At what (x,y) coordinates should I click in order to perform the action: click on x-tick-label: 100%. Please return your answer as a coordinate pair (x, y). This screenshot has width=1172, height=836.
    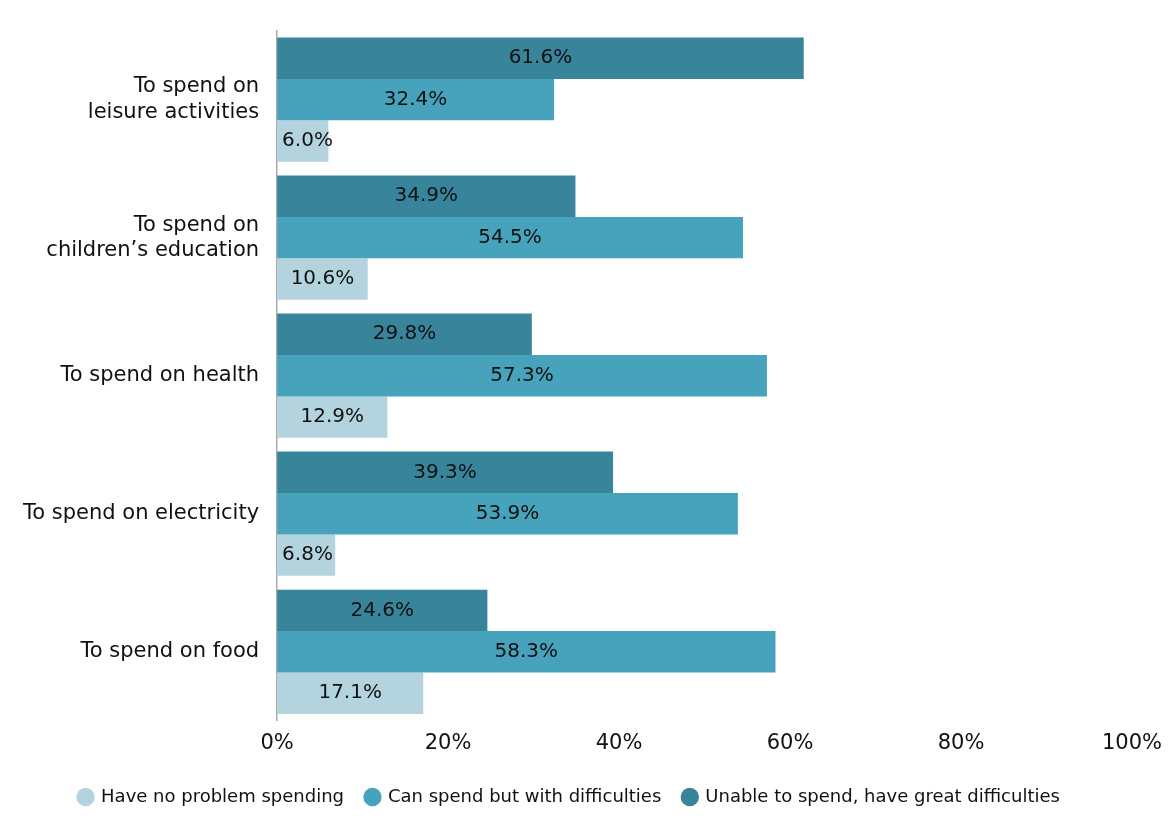
    Looking at the image, I should click on (1132, 741).